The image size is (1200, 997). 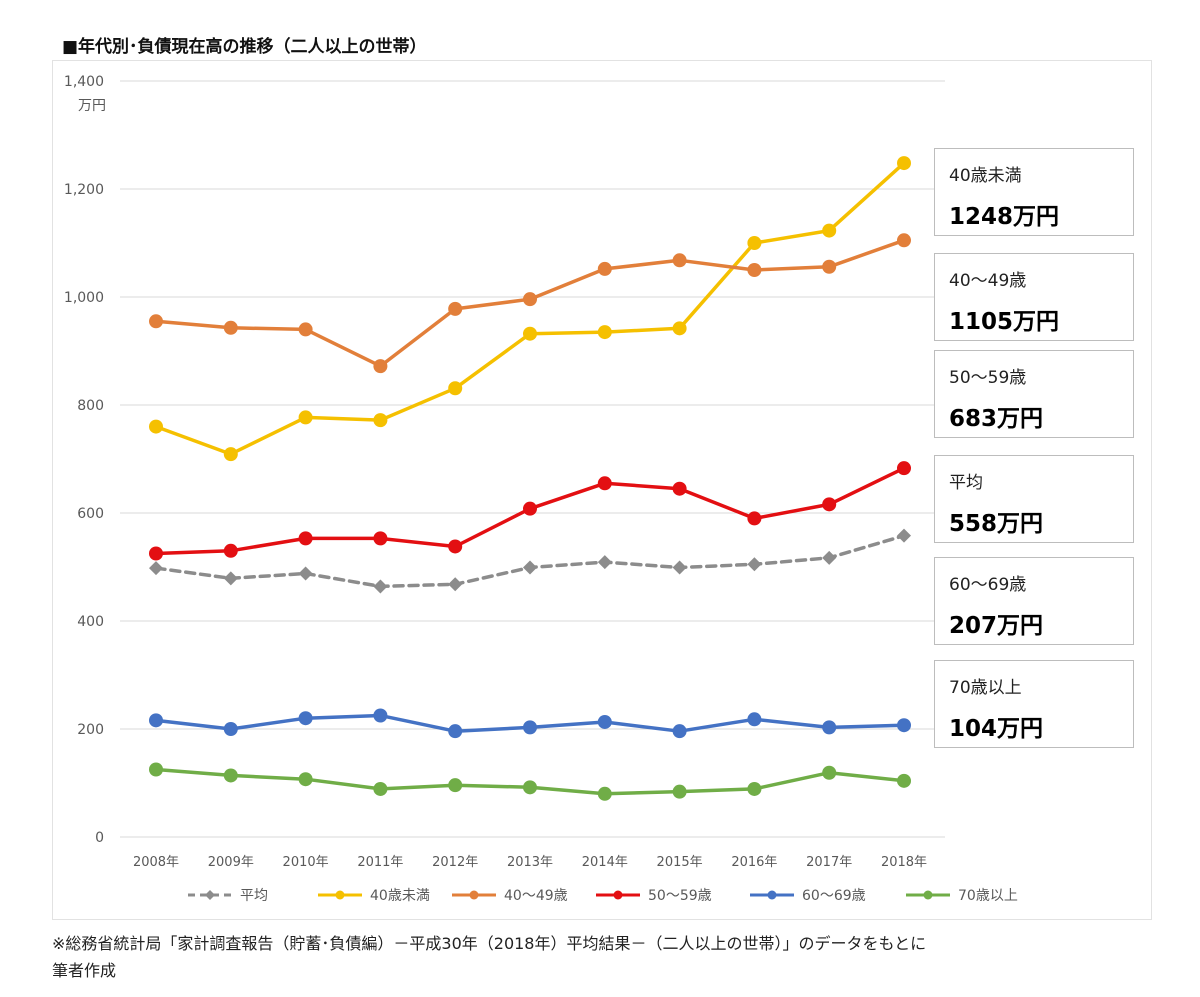 I want to click on callout-label: 60～69歳, so click(x=988, y=585).